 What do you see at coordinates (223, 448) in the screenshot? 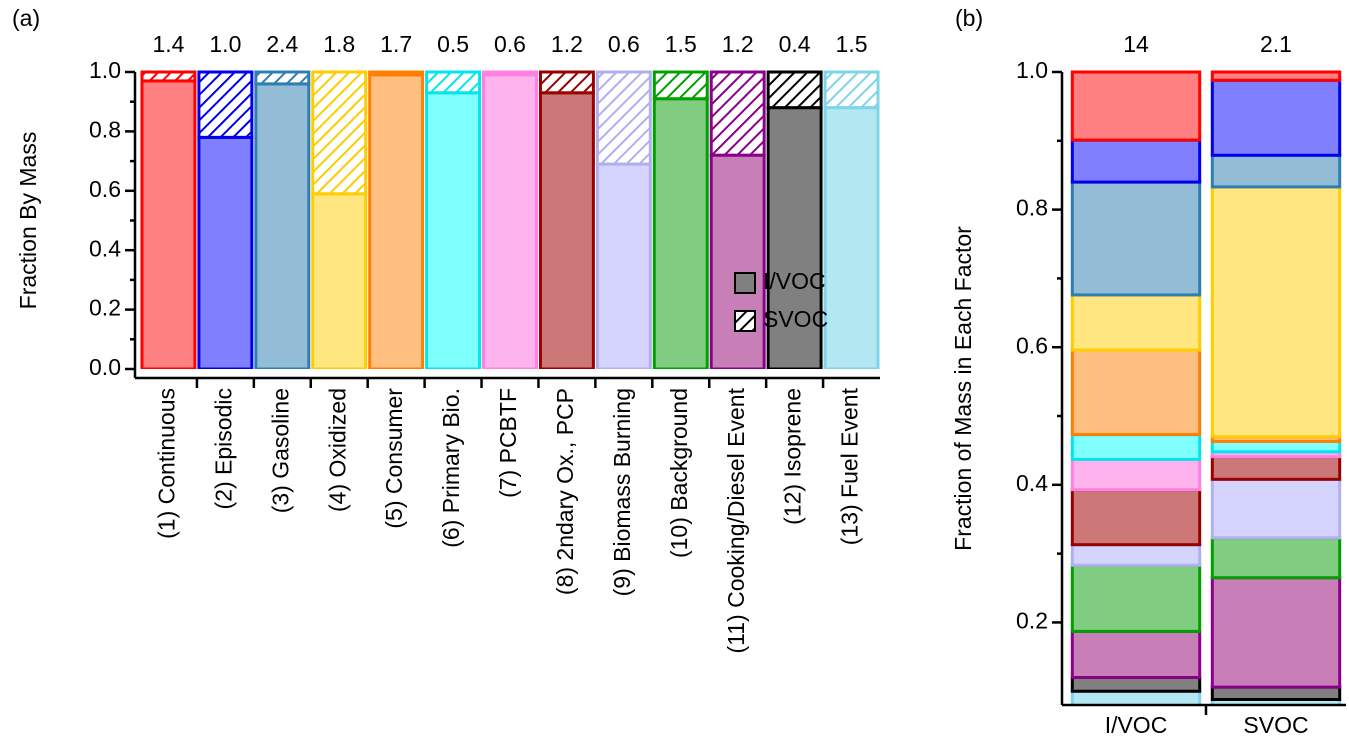
I see `x-tick-label: (2) Episodic` at bounding box center [223, 448].